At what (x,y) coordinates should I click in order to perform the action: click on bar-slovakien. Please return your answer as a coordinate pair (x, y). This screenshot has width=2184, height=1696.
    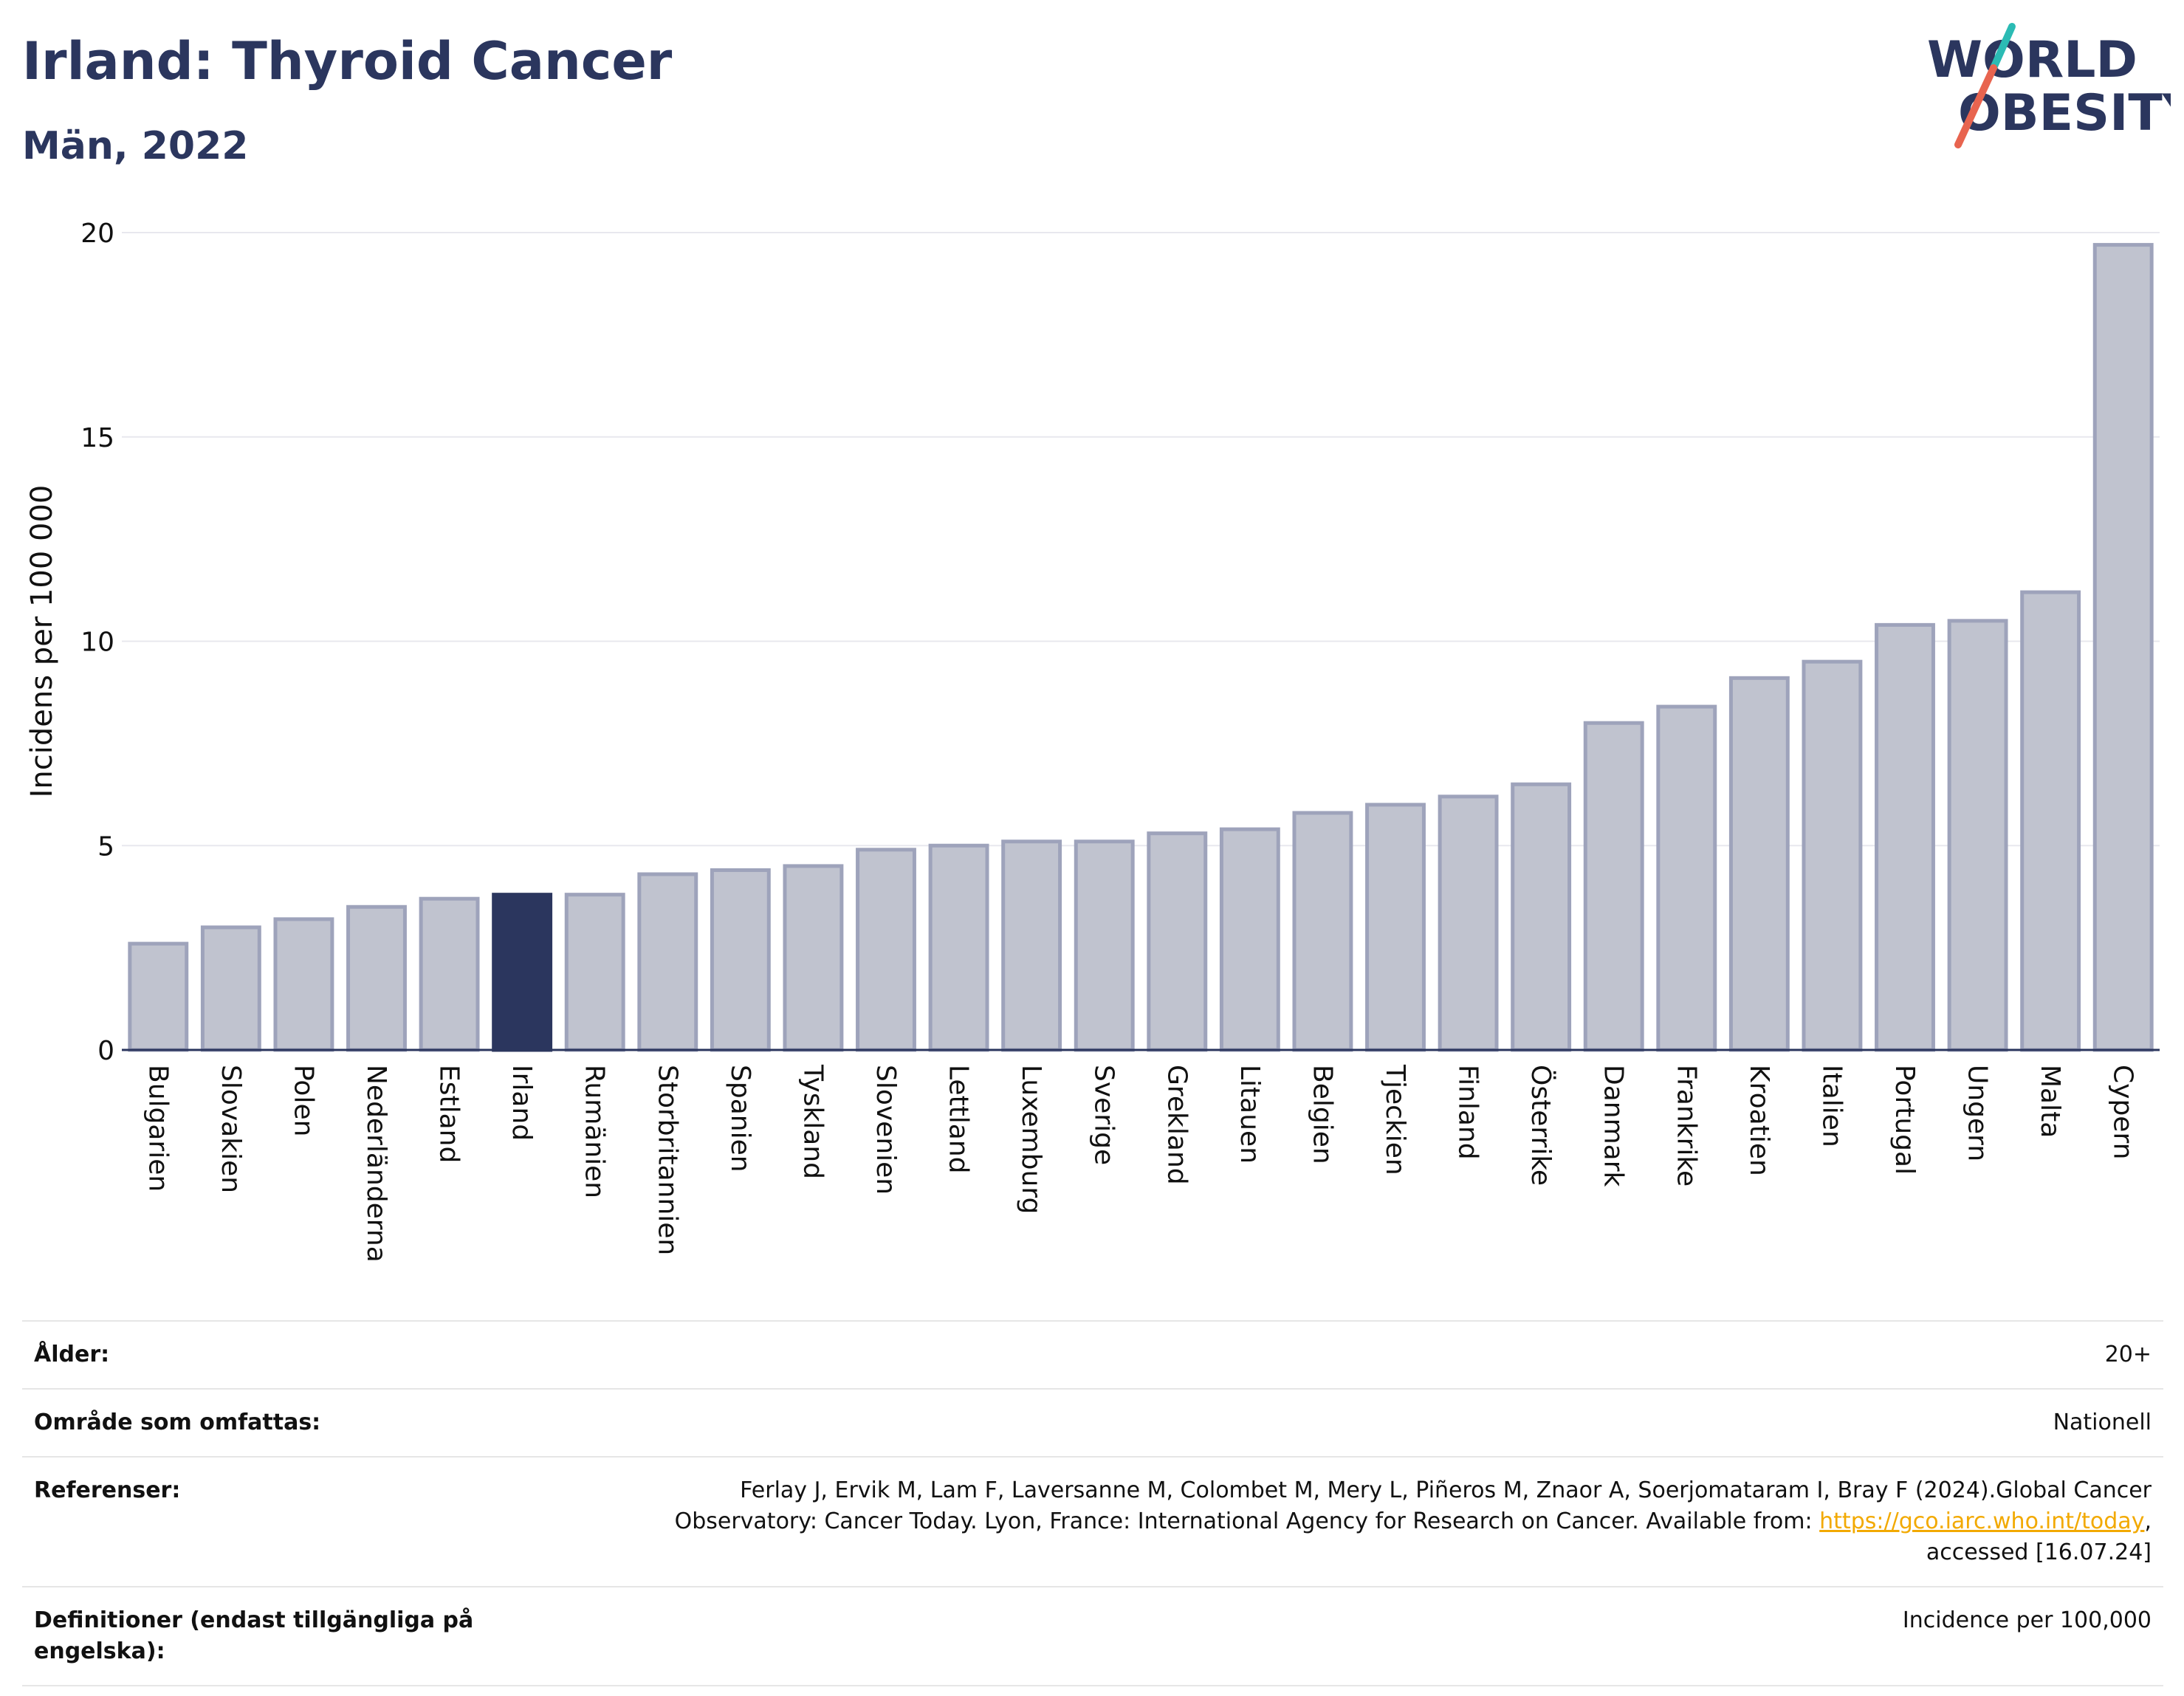
    Looking at the image, I should click on (230, 988).